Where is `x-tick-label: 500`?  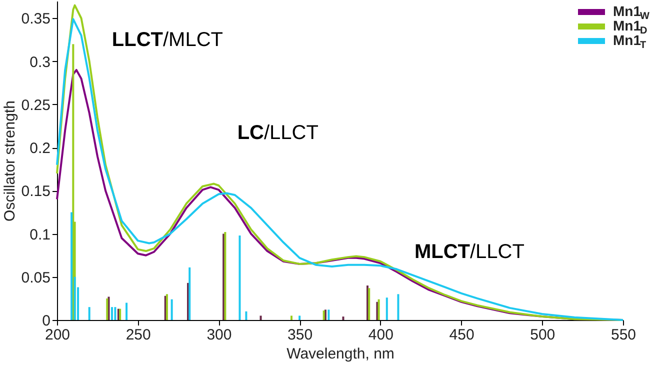 x-tick-label: 500 is located at coordinates (543, 335).